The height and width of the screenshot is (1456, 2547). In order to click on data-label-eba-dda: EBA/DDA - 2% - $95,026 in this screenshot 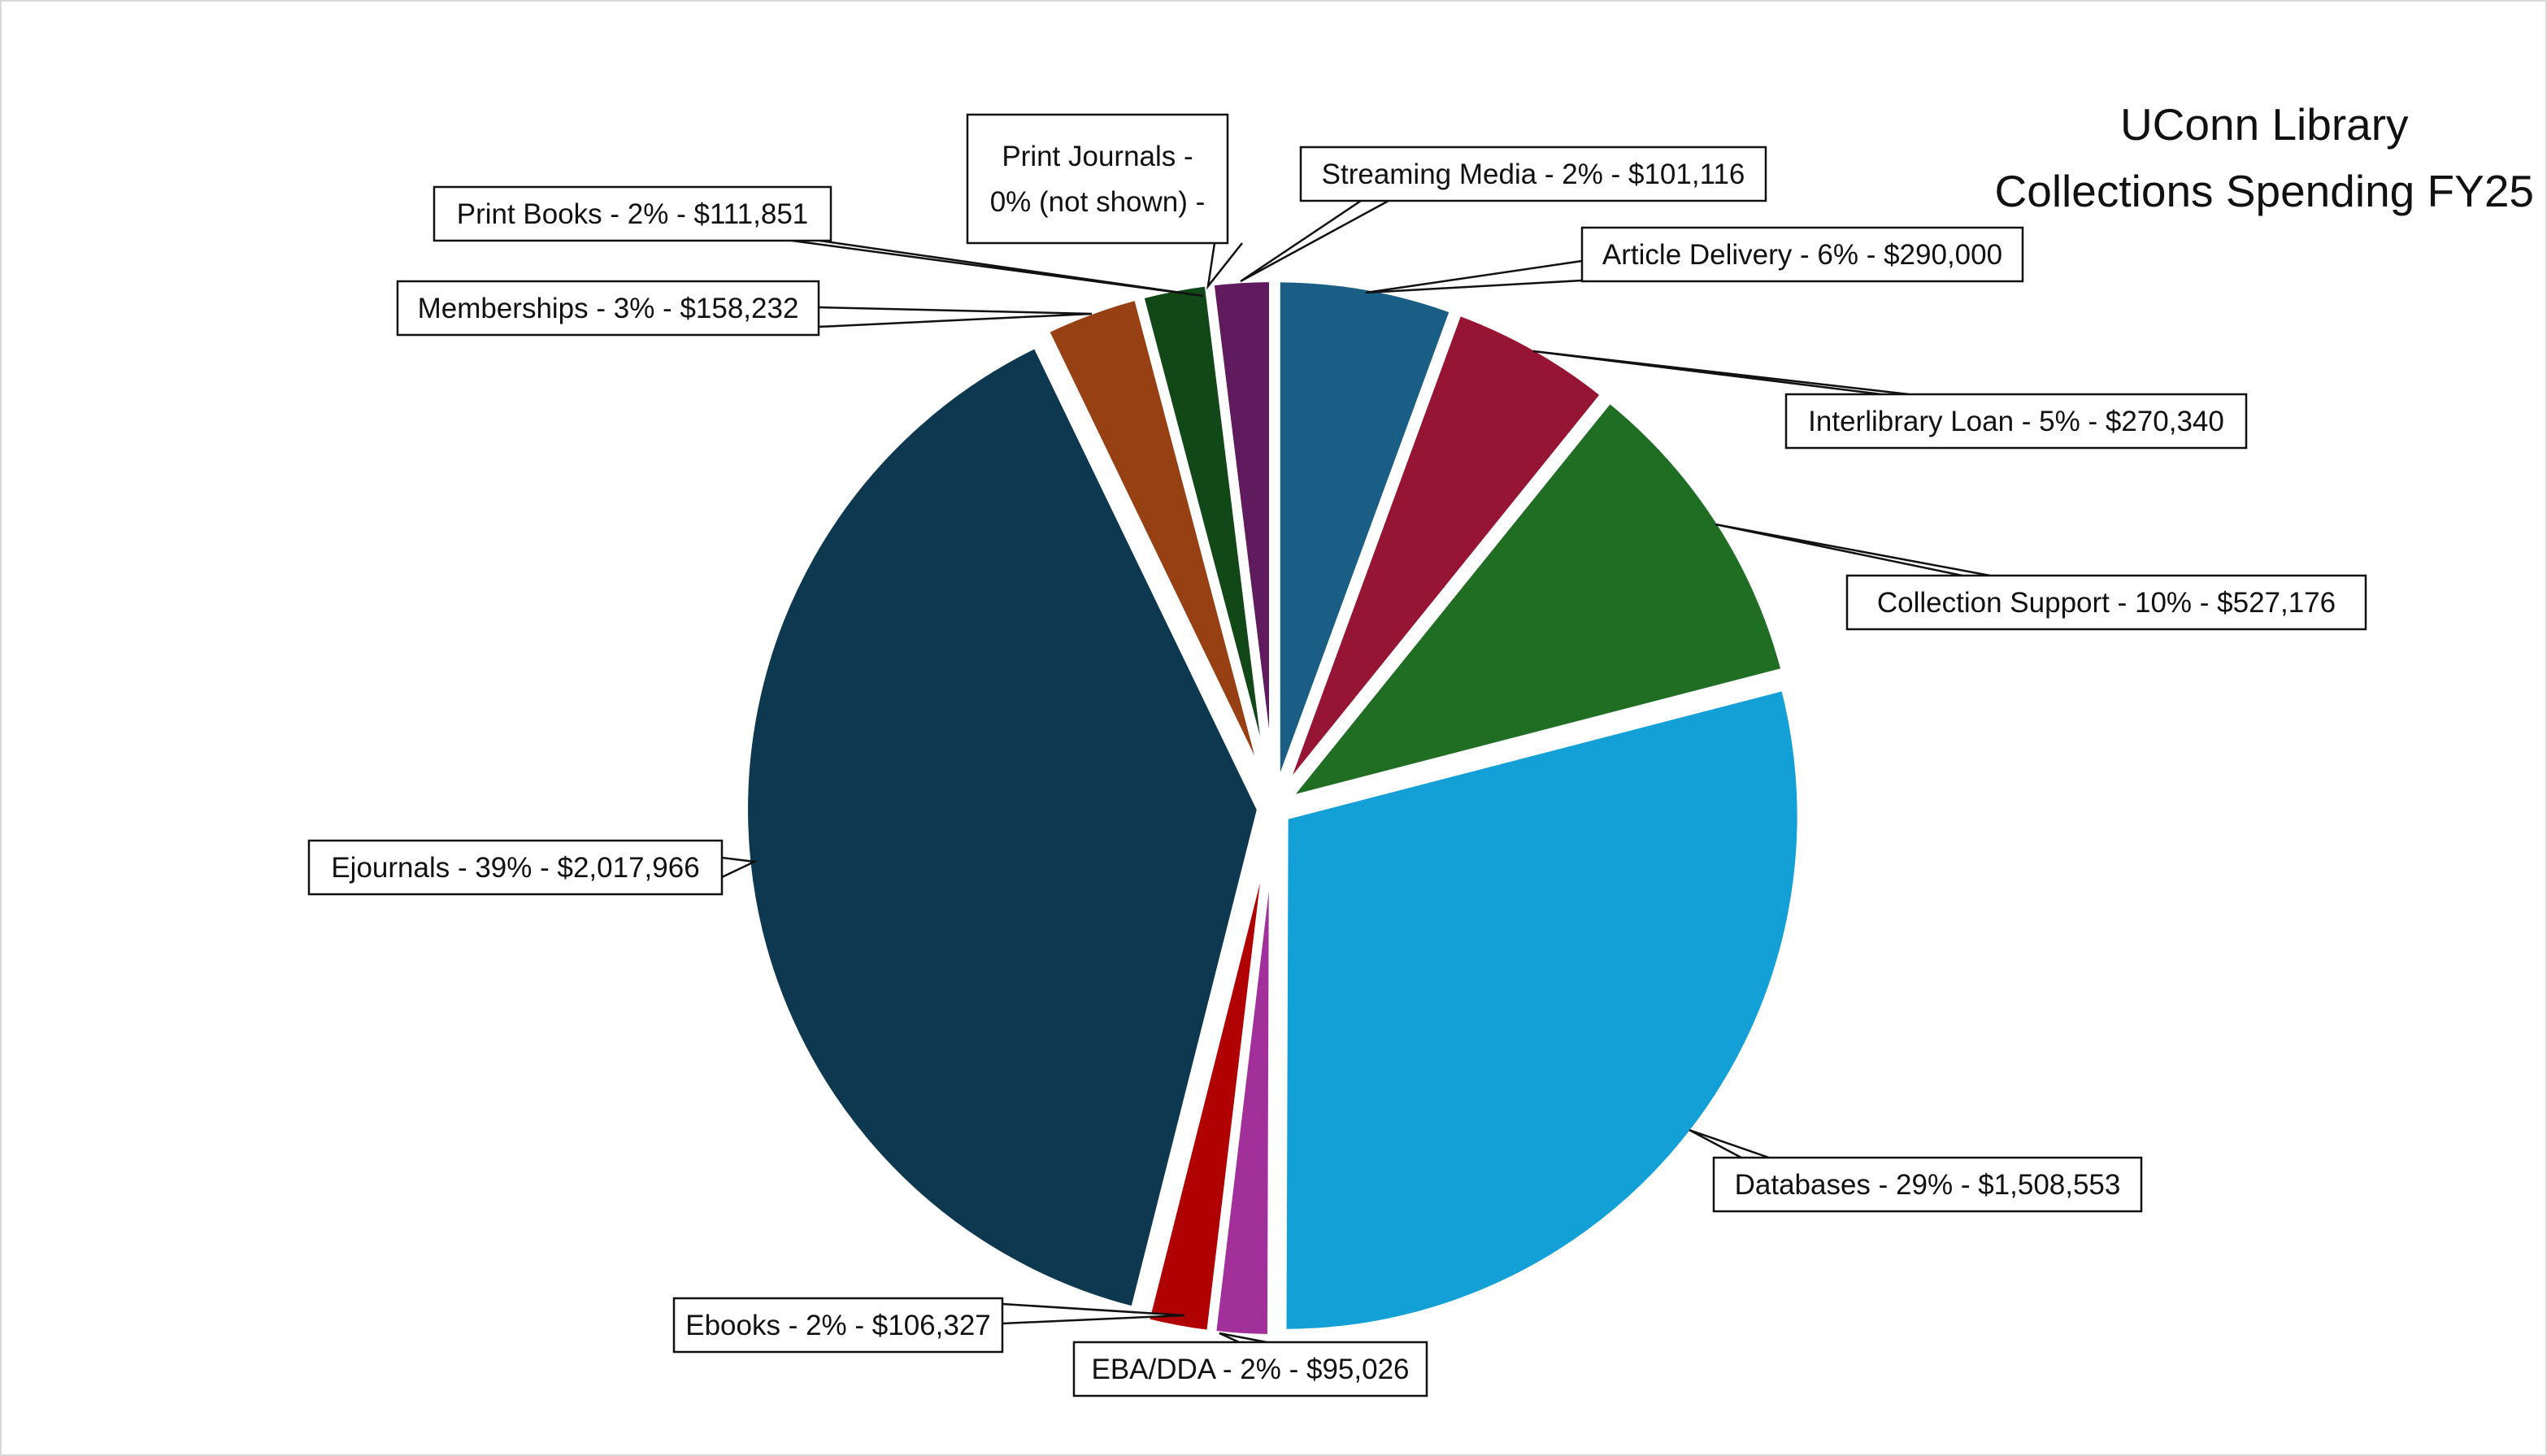, I will do `click(1250, 1369)`.